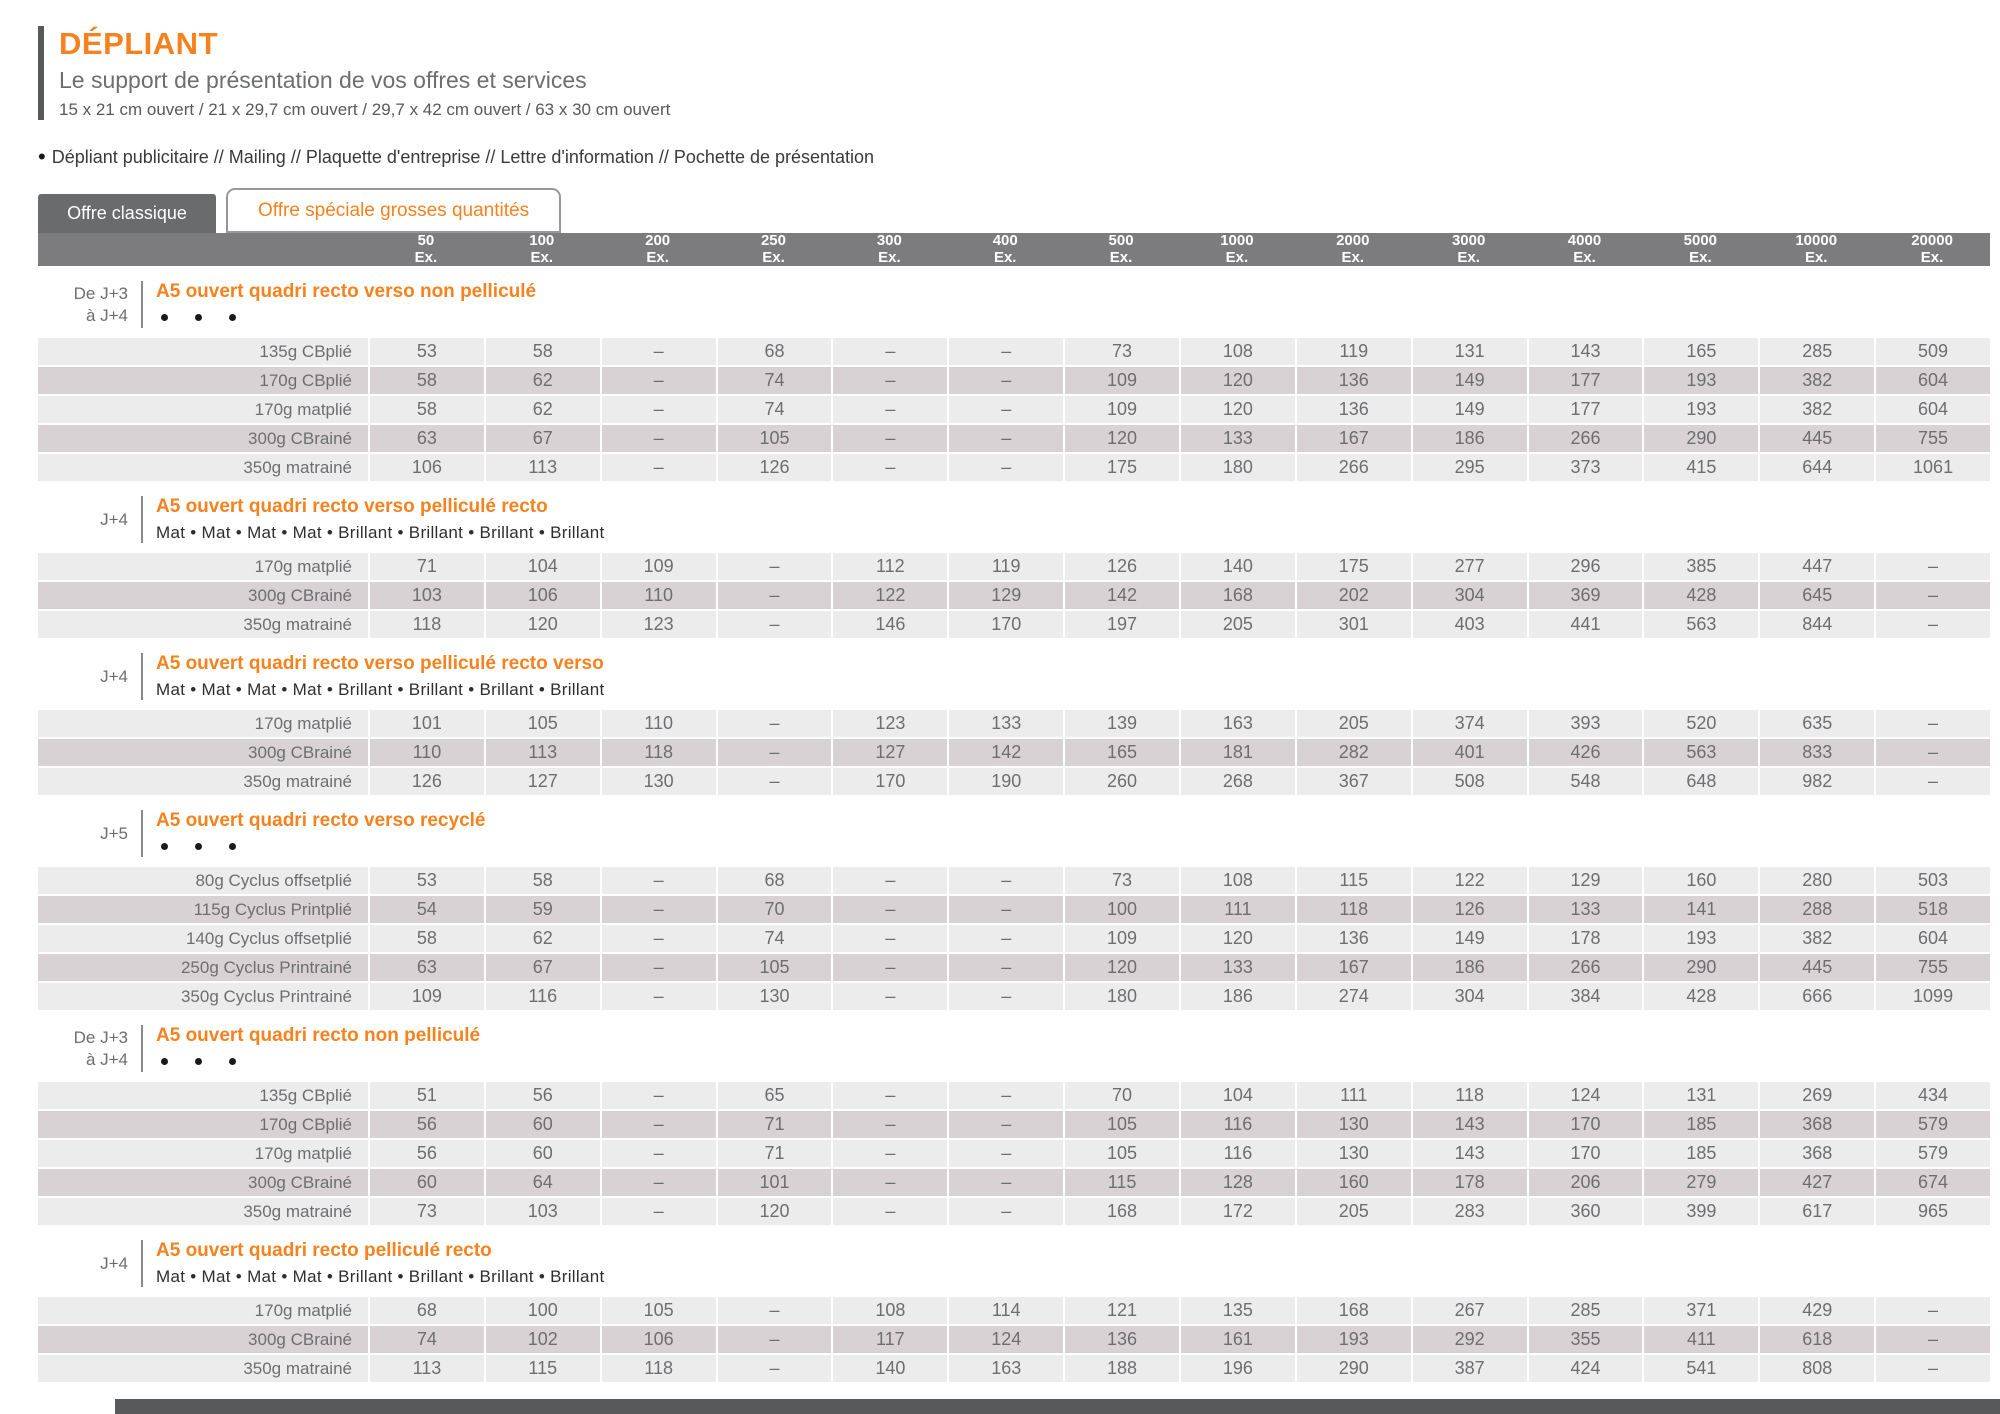  What do you see at coordinates (1585, 967) in the screenshot?
I see `price-cell: 266` at bounding box center [1585, 967].